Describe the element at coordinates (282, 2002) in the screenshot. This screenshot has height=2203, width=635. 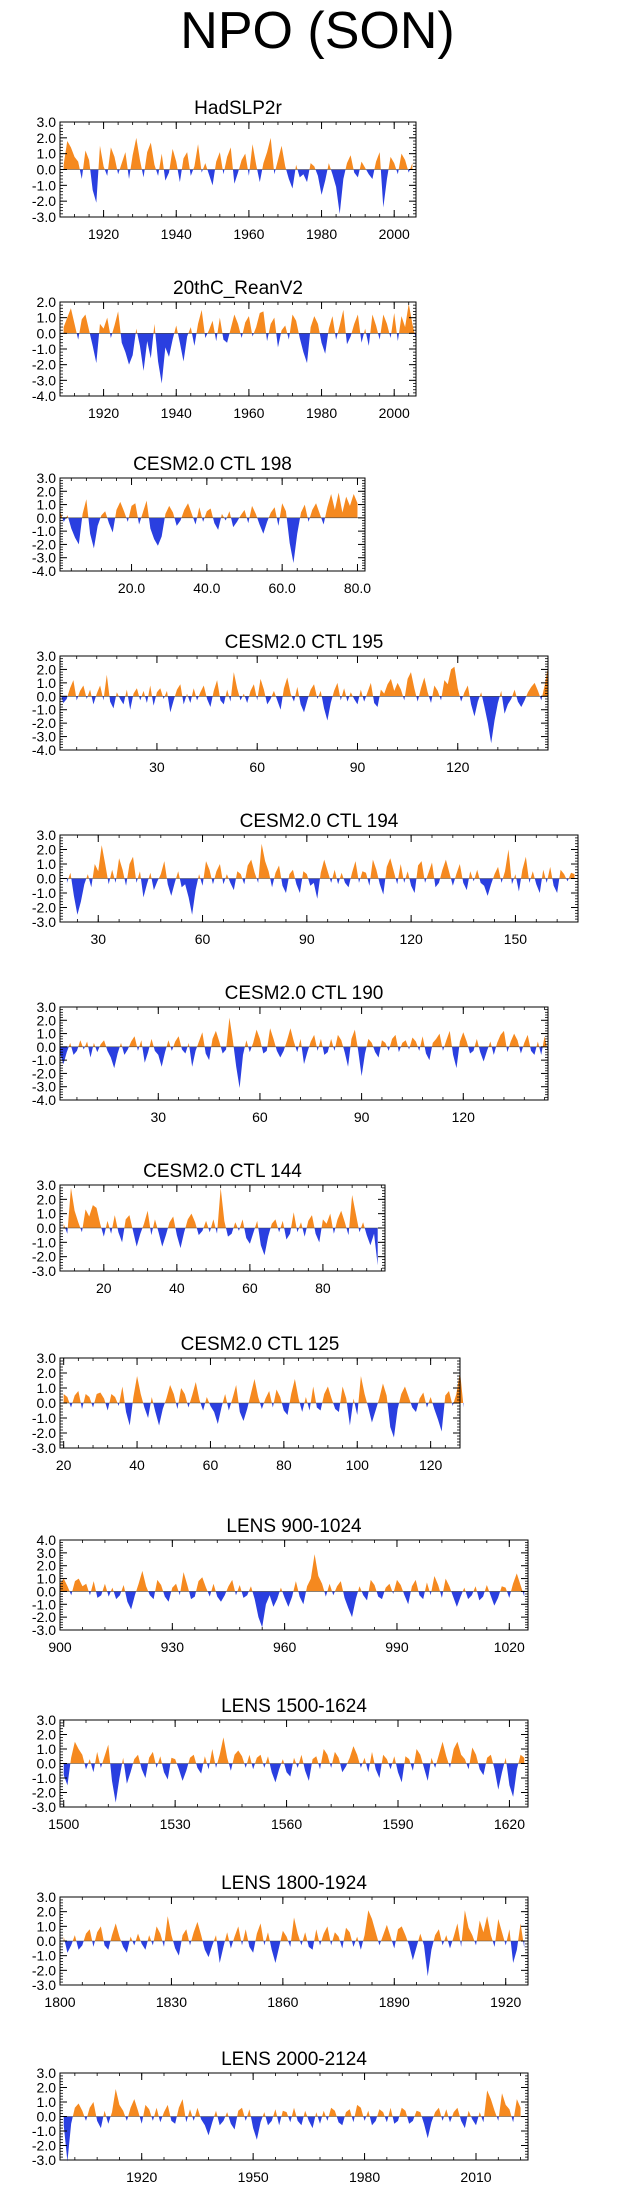
I see `x-tick-label: 1860` at that location.